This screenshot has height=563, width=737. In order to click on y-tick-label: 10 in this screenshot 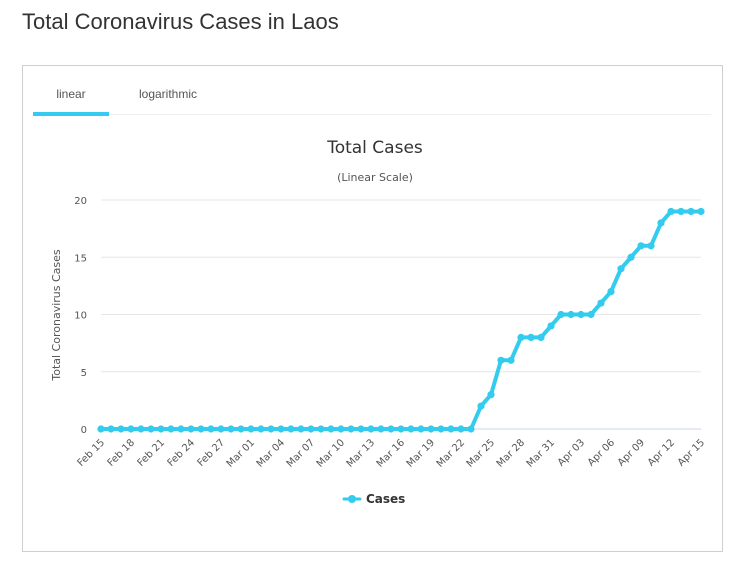, I will do `click(80, 316)`.